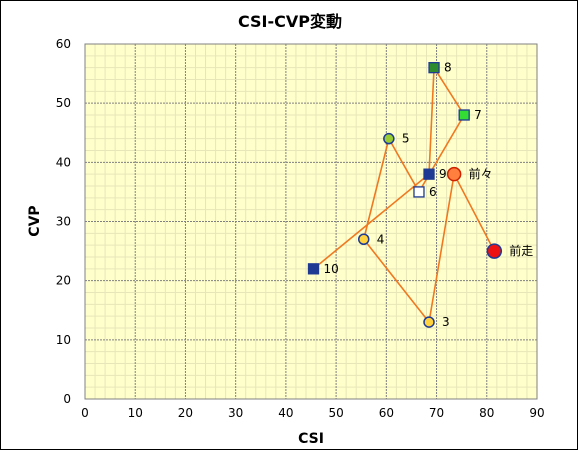 Image resolution: width=578 pixels, height=450 pixels. I want to click on data-point-label: 3, so click(446, 322).